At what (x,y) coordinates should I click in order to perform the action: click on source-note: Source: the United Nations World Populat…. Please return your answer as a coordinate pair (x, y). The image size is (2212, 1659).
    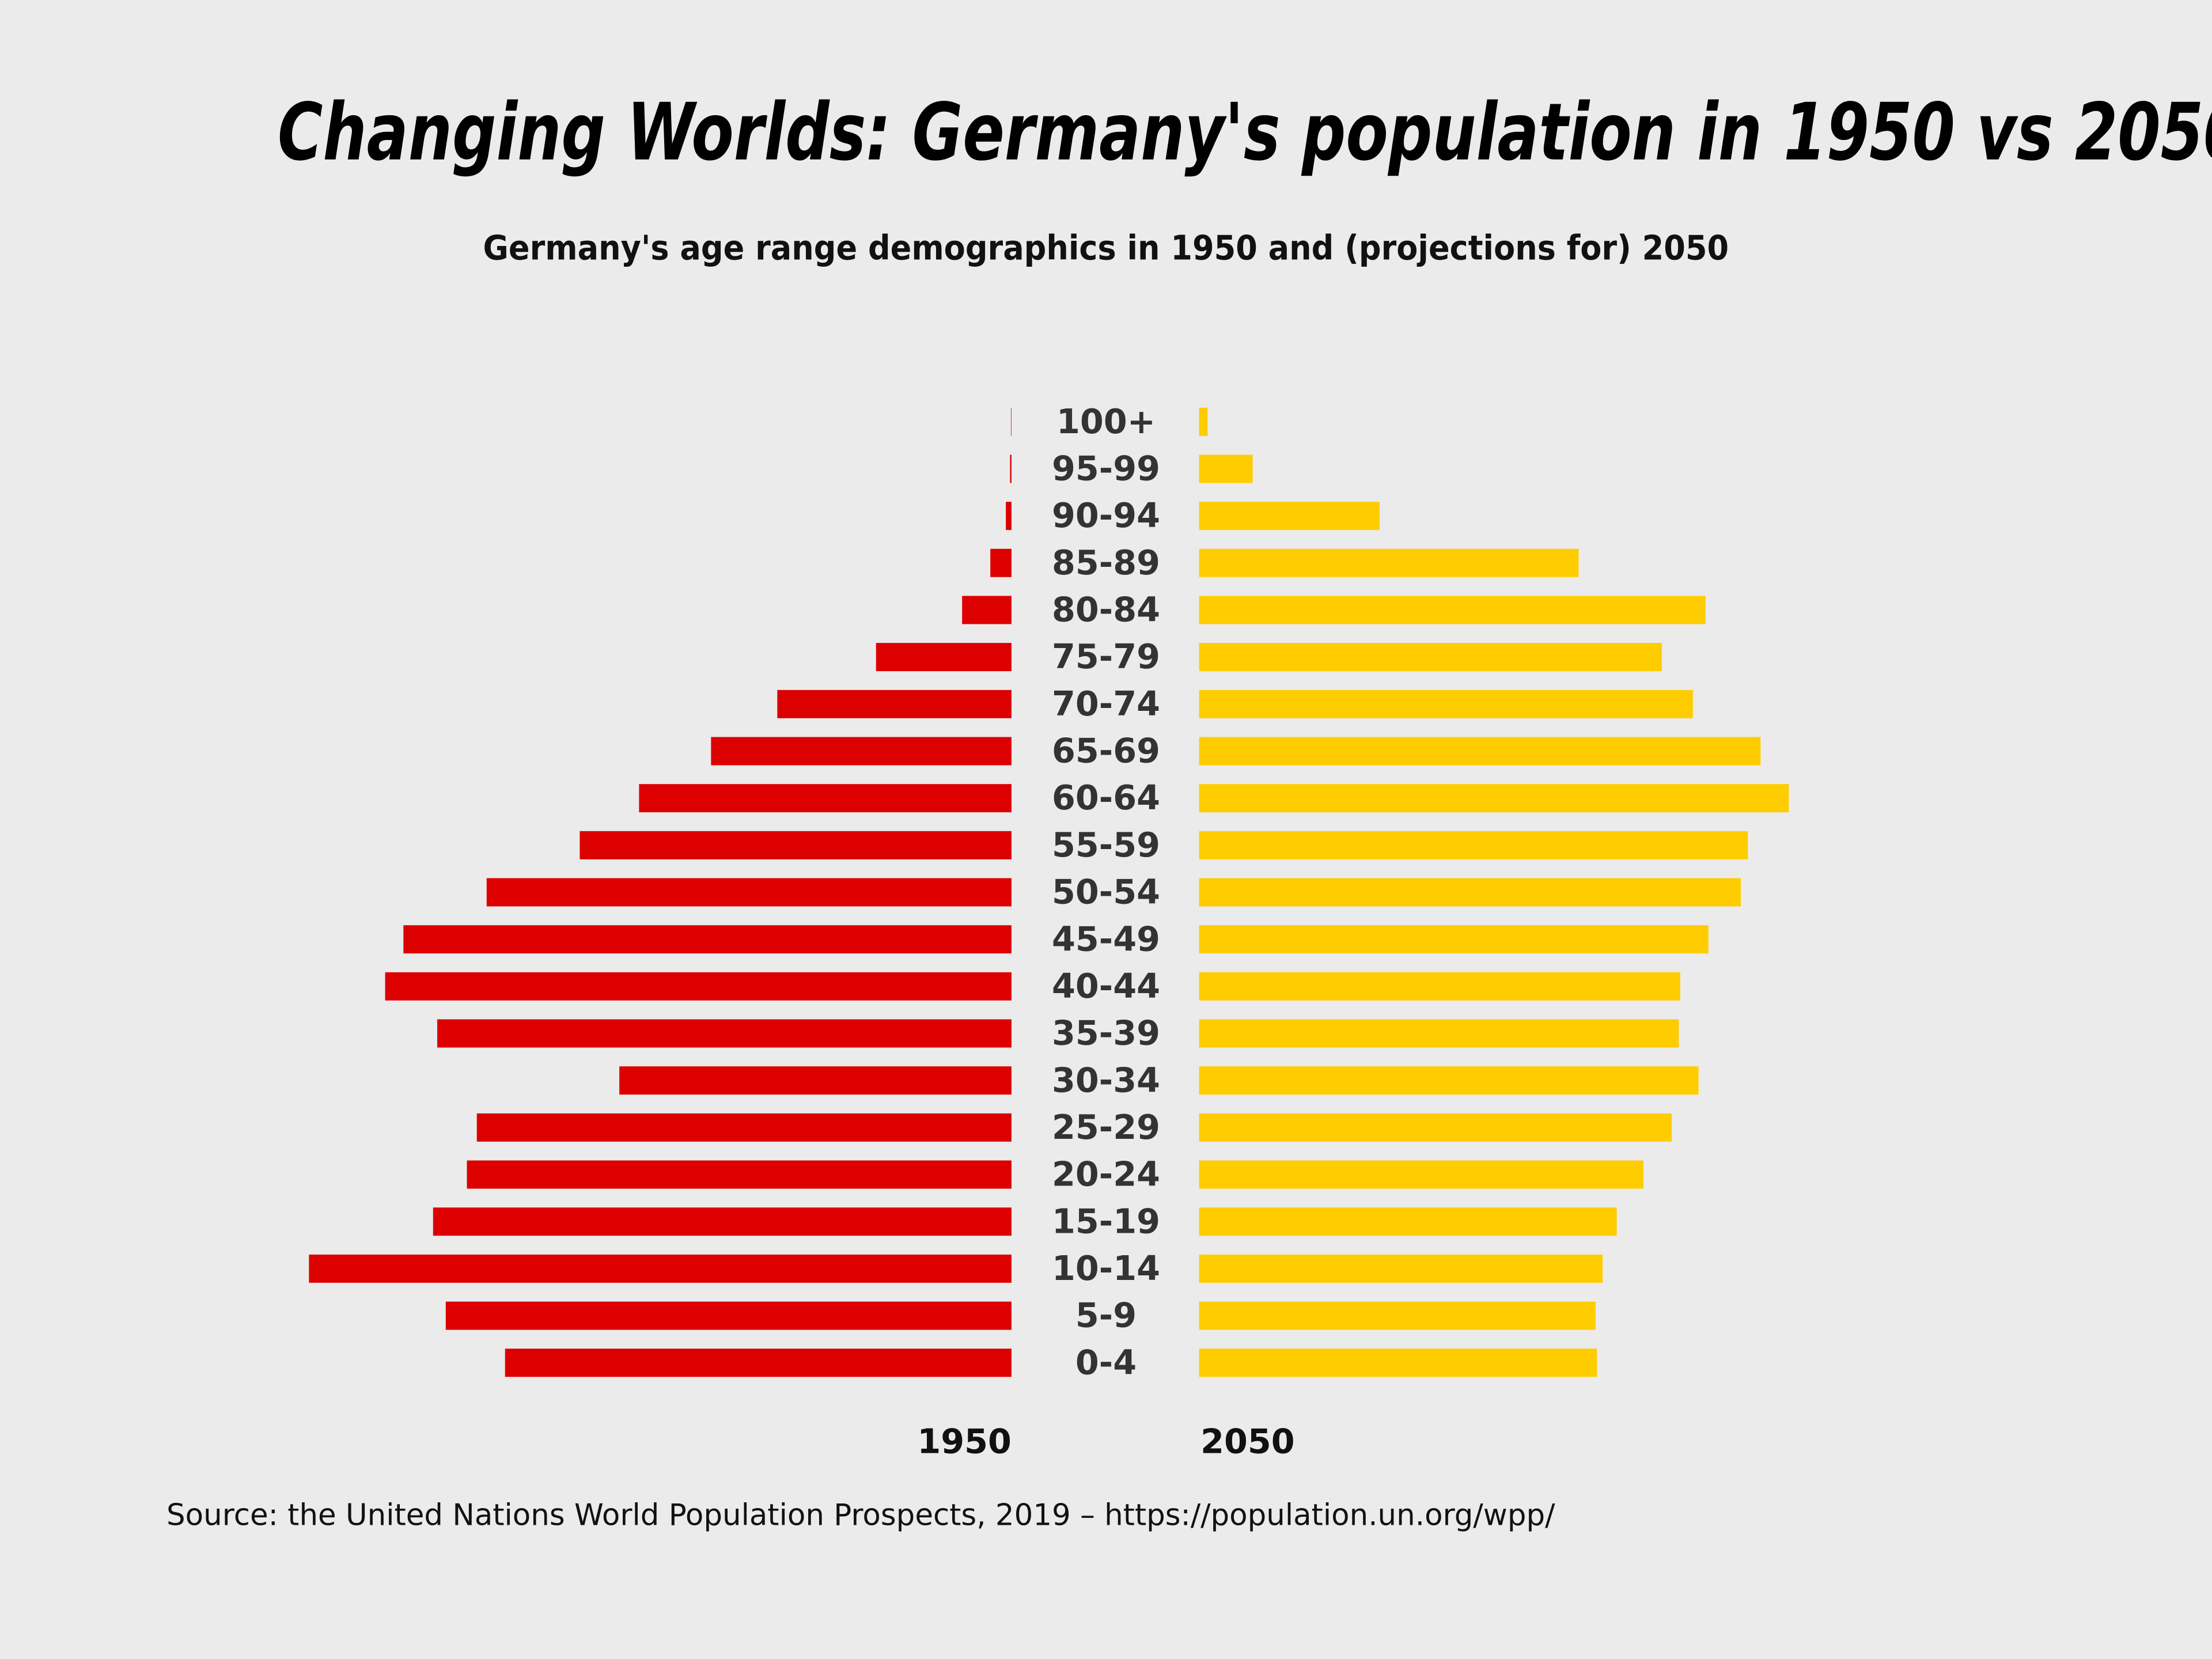
    Looking at the image, I should click on (860, 1515).